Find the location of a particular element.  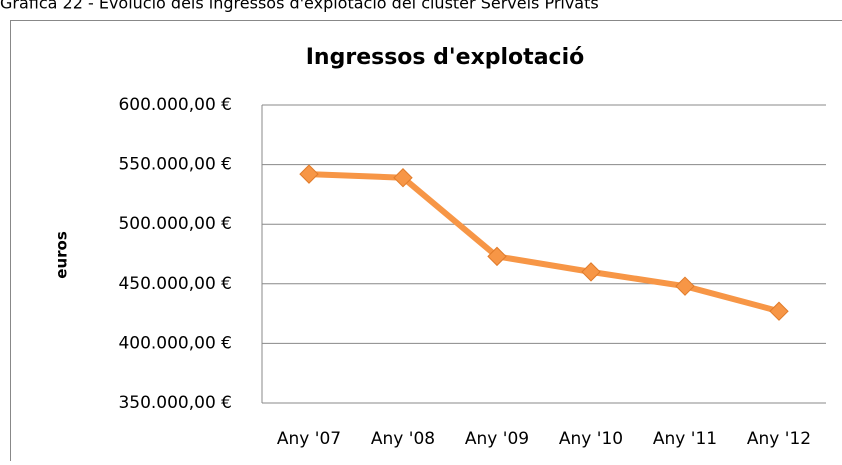

chart-title: Ingressos d'explotació is located at coordinates (445, 57).